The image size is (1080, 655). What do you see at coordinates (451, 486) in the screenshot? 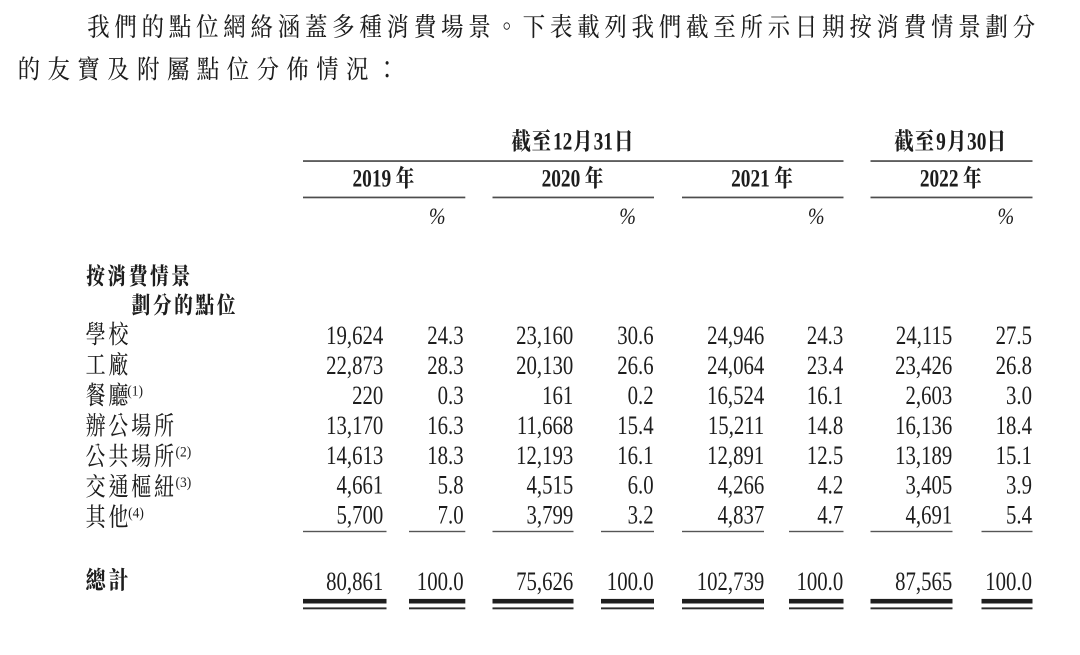
I see `svg-text: 5.8` at bounding box center [451, 486].